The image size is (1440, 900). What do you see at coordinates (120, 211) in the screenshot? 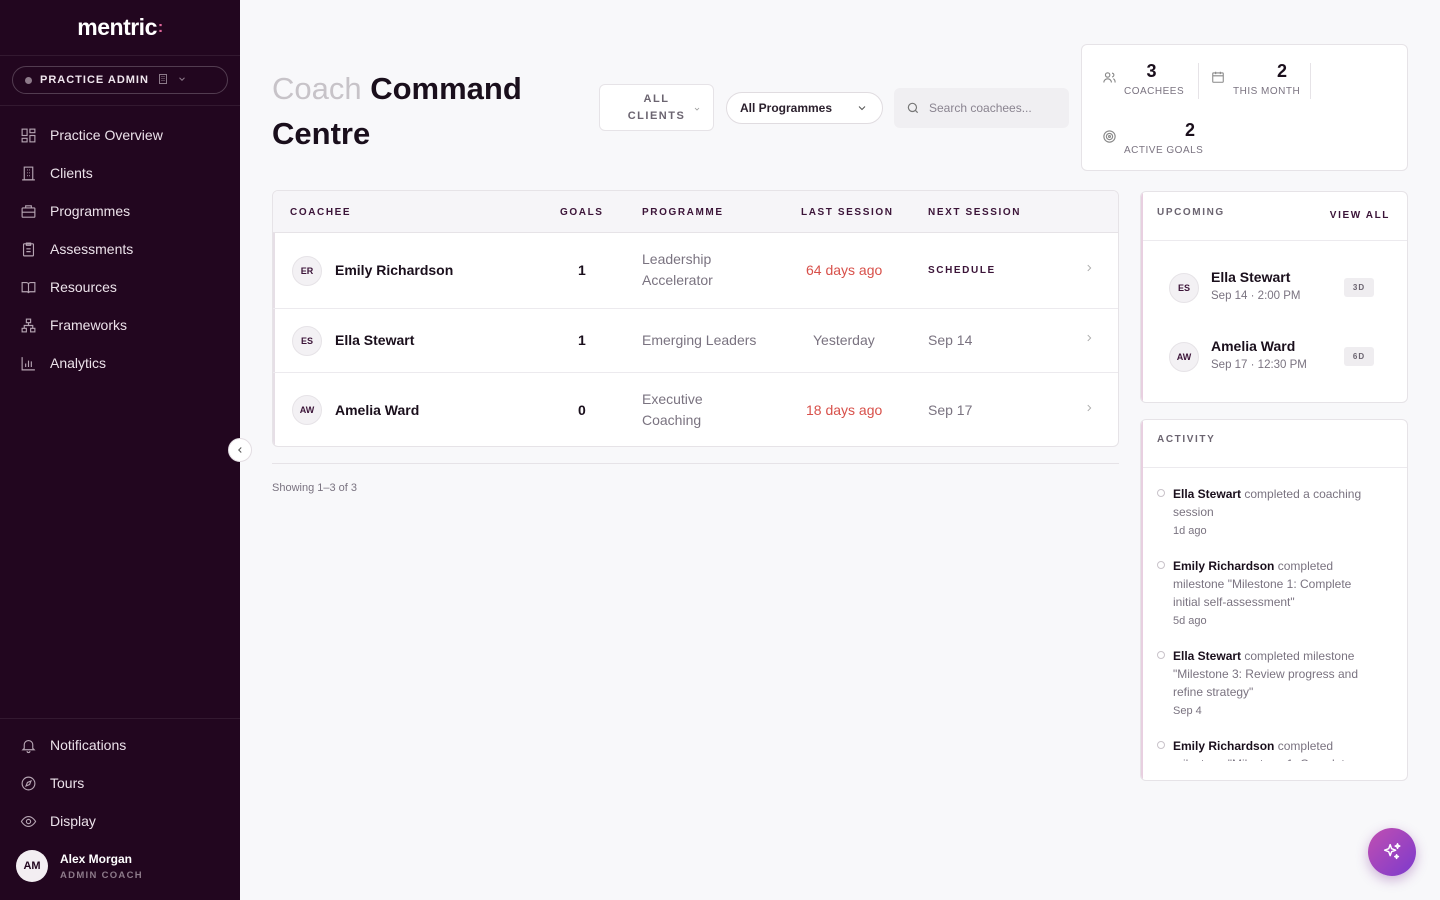
I see `sidebar-item-programmes: Programmes` at bounding box center [120, 211].